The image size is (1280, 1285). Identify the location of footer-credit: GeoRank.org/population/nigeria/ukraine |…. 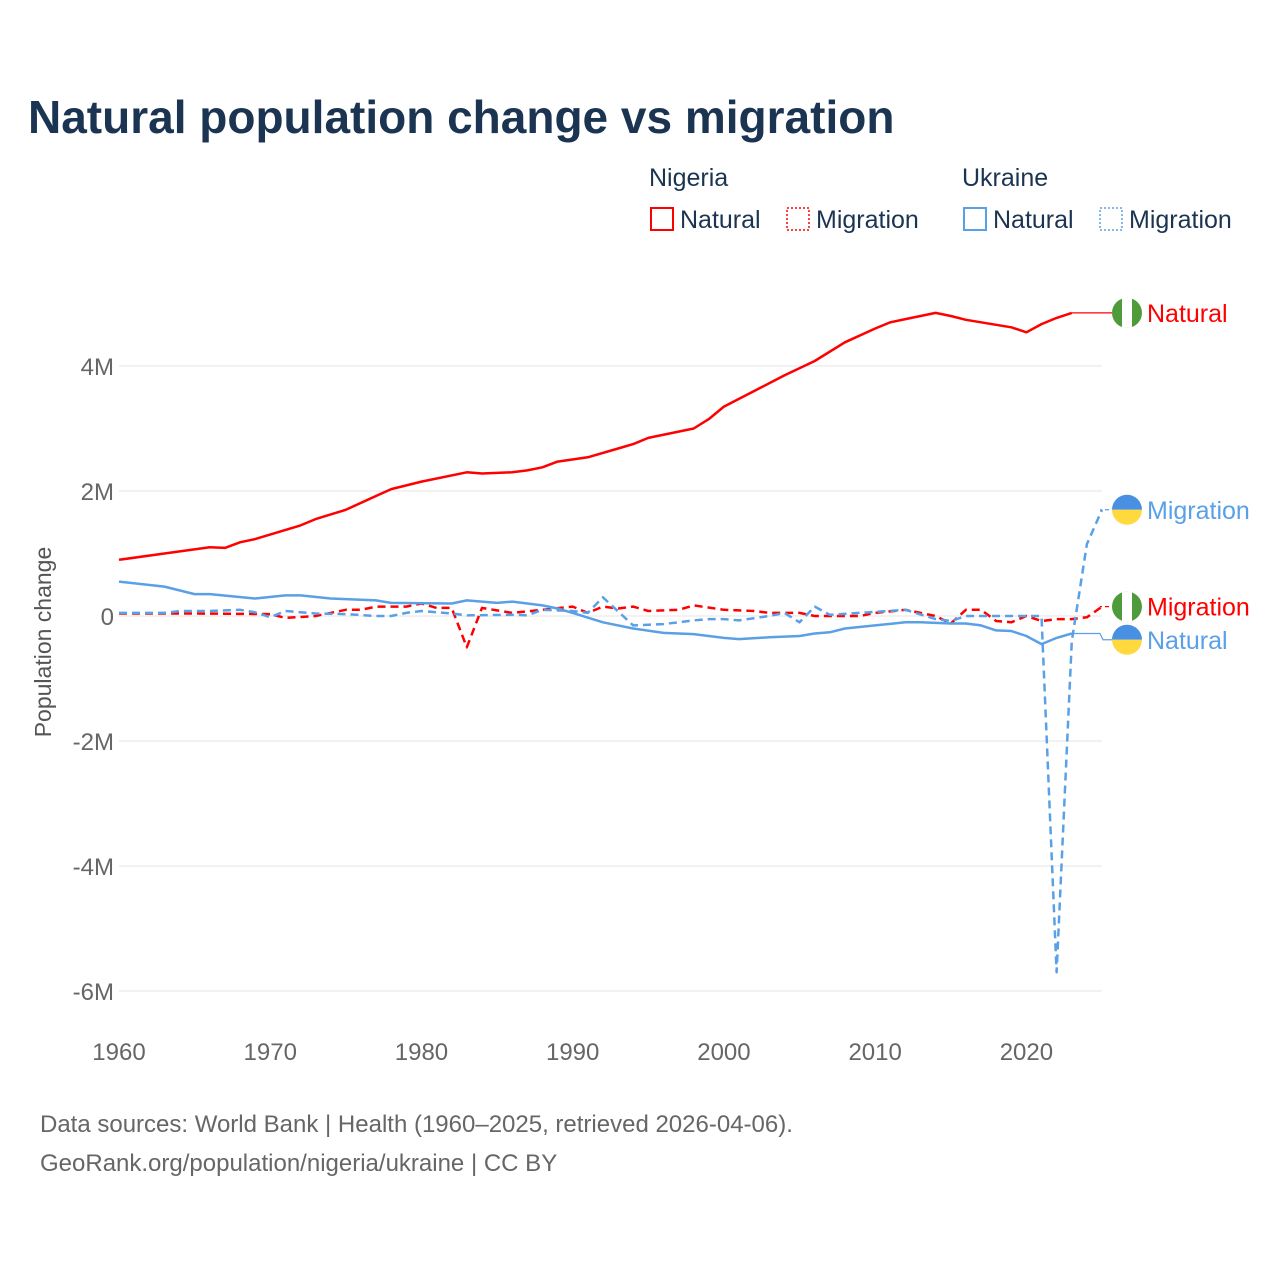
(298, 1163).